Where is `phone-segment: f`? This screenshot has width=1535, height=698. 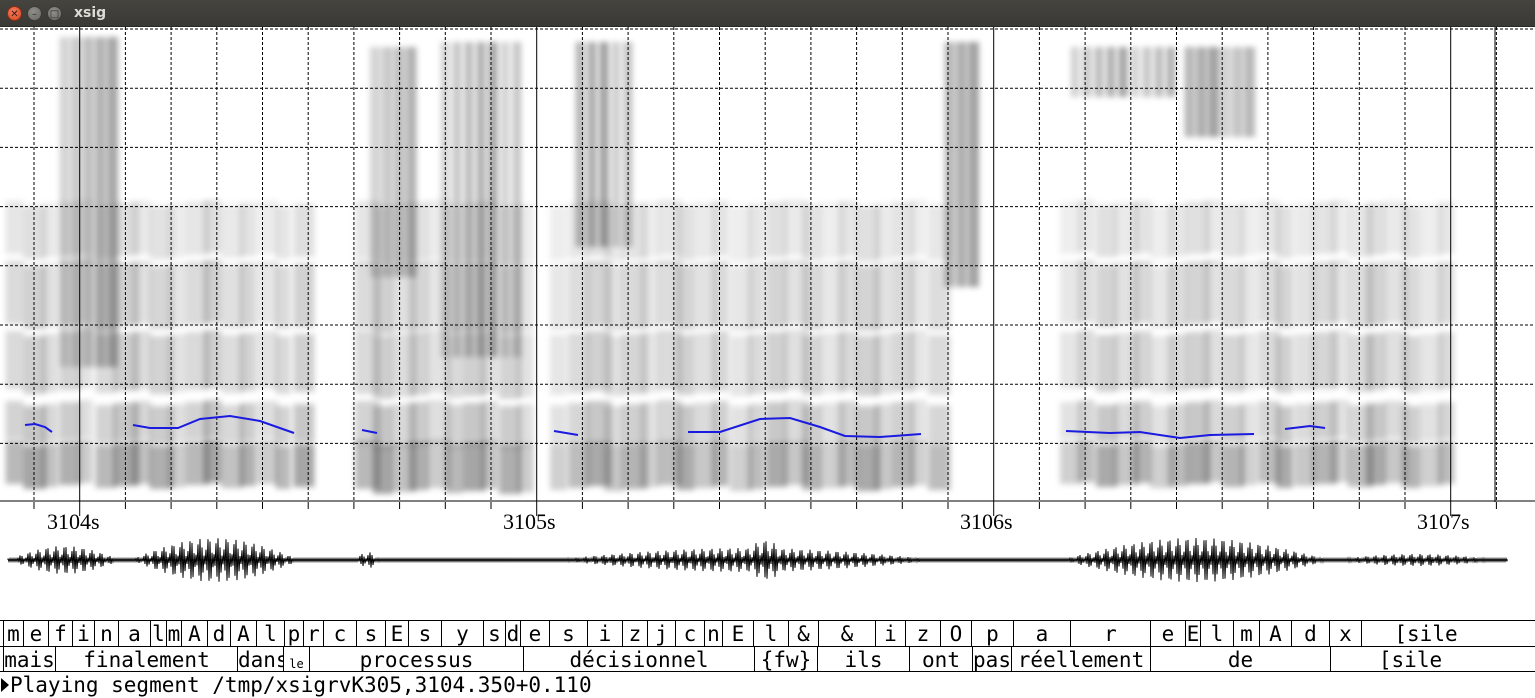 phone-segment: f is located at coordinates (60, 633).